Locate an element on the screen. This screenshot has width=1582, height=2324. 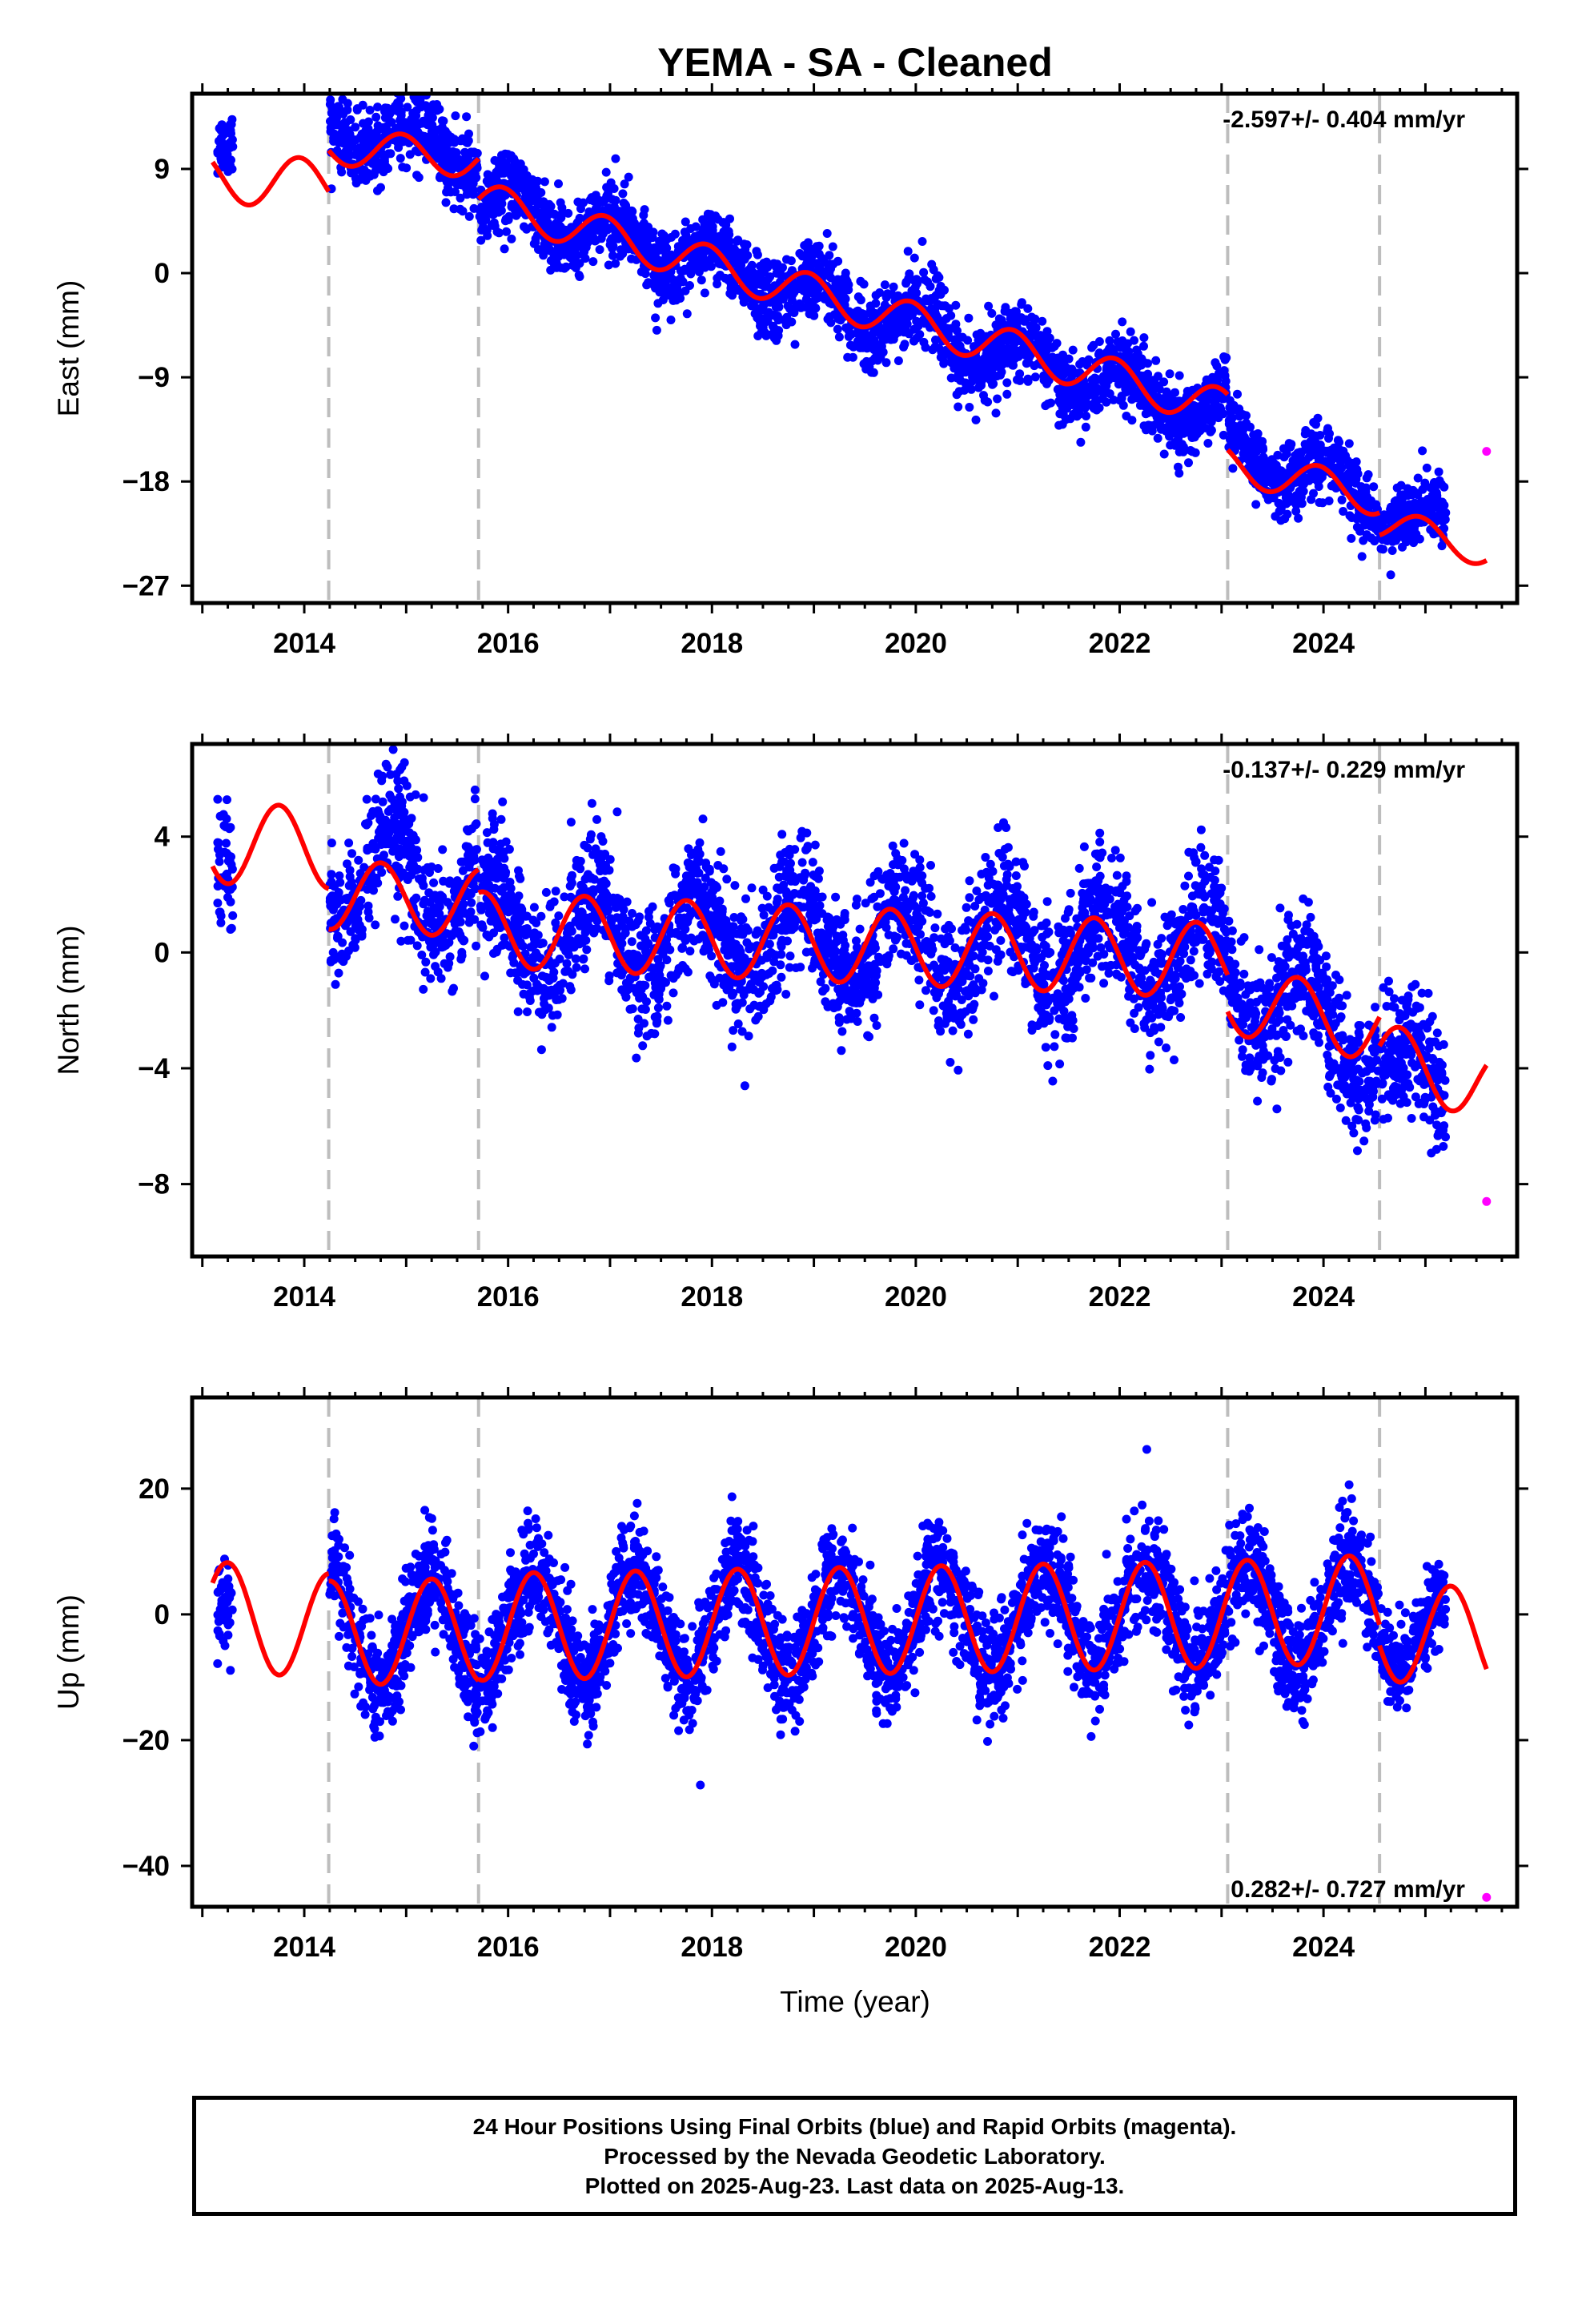
east-x-tick-label: 2020 is located at coordinates (916, 644).